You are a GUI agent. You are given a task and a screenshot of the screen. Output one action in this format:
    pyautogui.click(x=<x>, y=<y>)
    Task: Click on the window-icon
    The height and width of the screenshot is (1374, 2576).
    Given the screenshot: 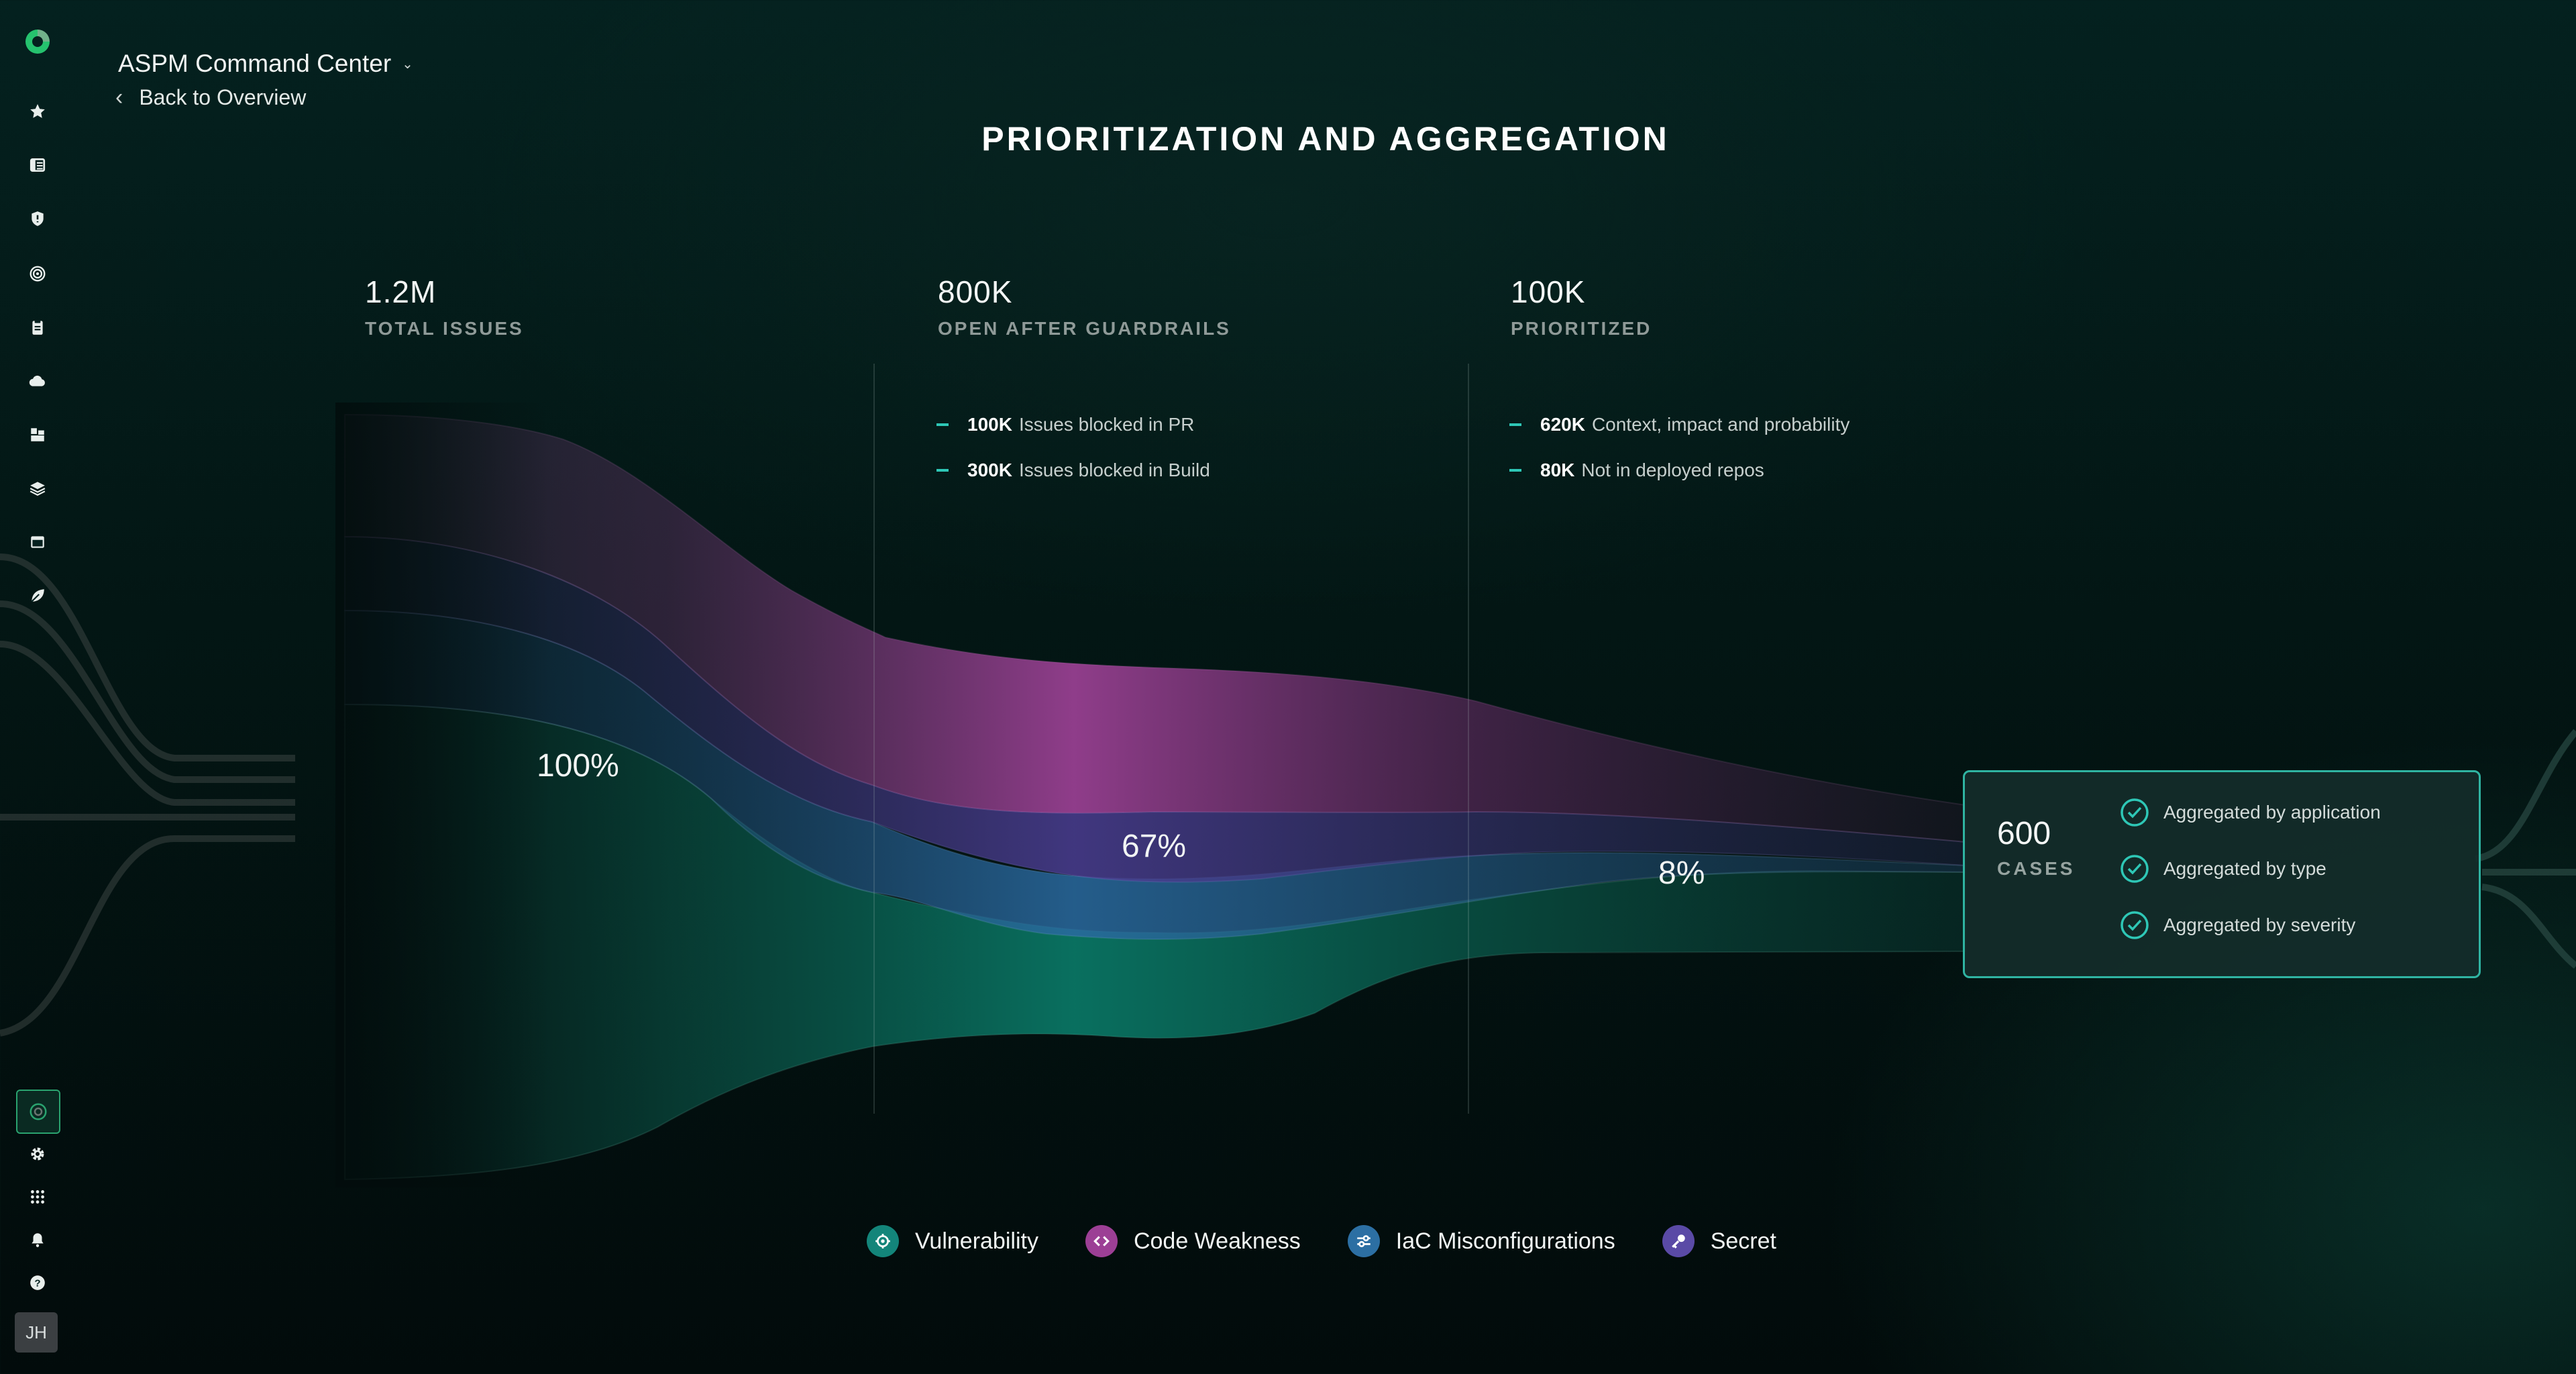 What is the action you would take?
    pyautogui.click(x=37, y=542)
    